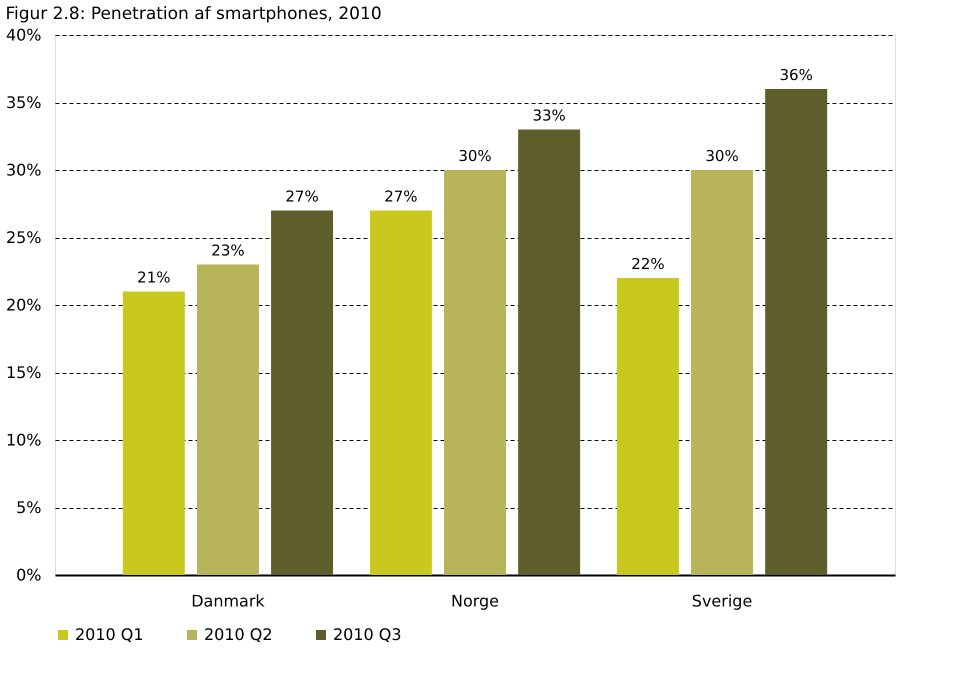 The height and width of the screenshot is (700, 966). Describe the element at coordinates (238, 634) in the screenshot. I see `legend-label: 2010 Q2` at that location.